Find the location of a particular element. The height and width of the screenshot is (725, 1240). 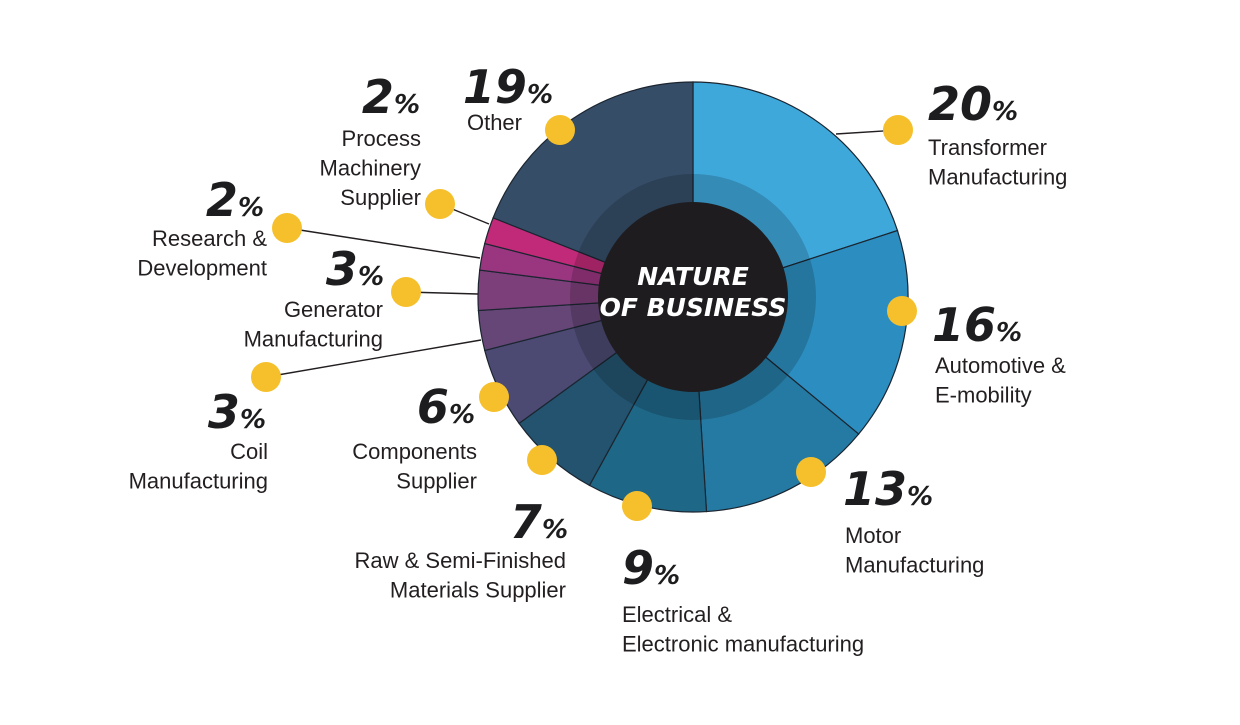

category-label-motor-manufacturing-line-2: Manufacturing is located at coordinates (914, 565).